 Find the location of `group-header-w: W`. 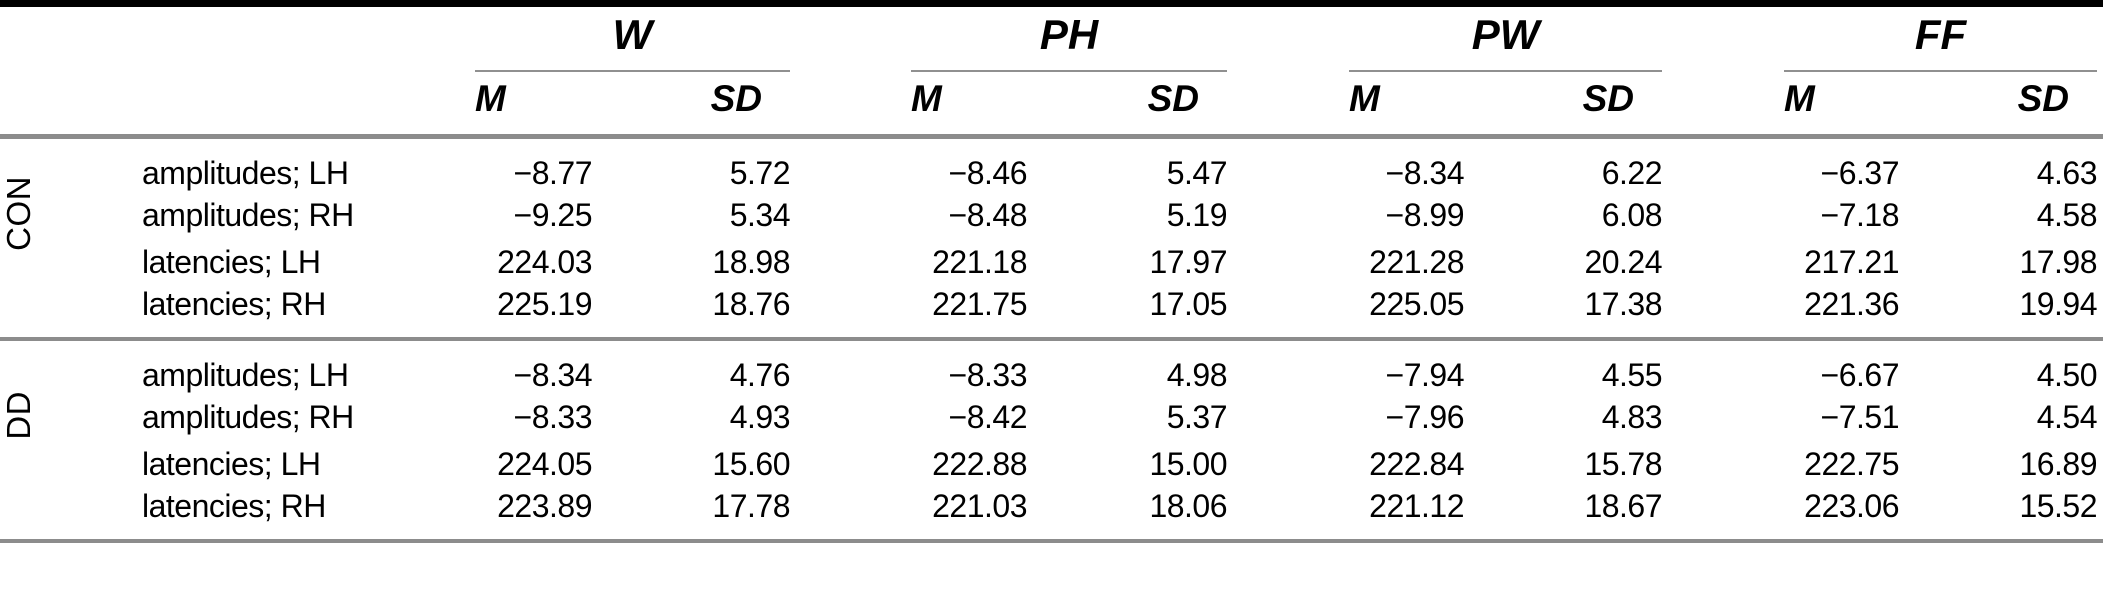

group-header-w: W is located at coordinates (632, 37).